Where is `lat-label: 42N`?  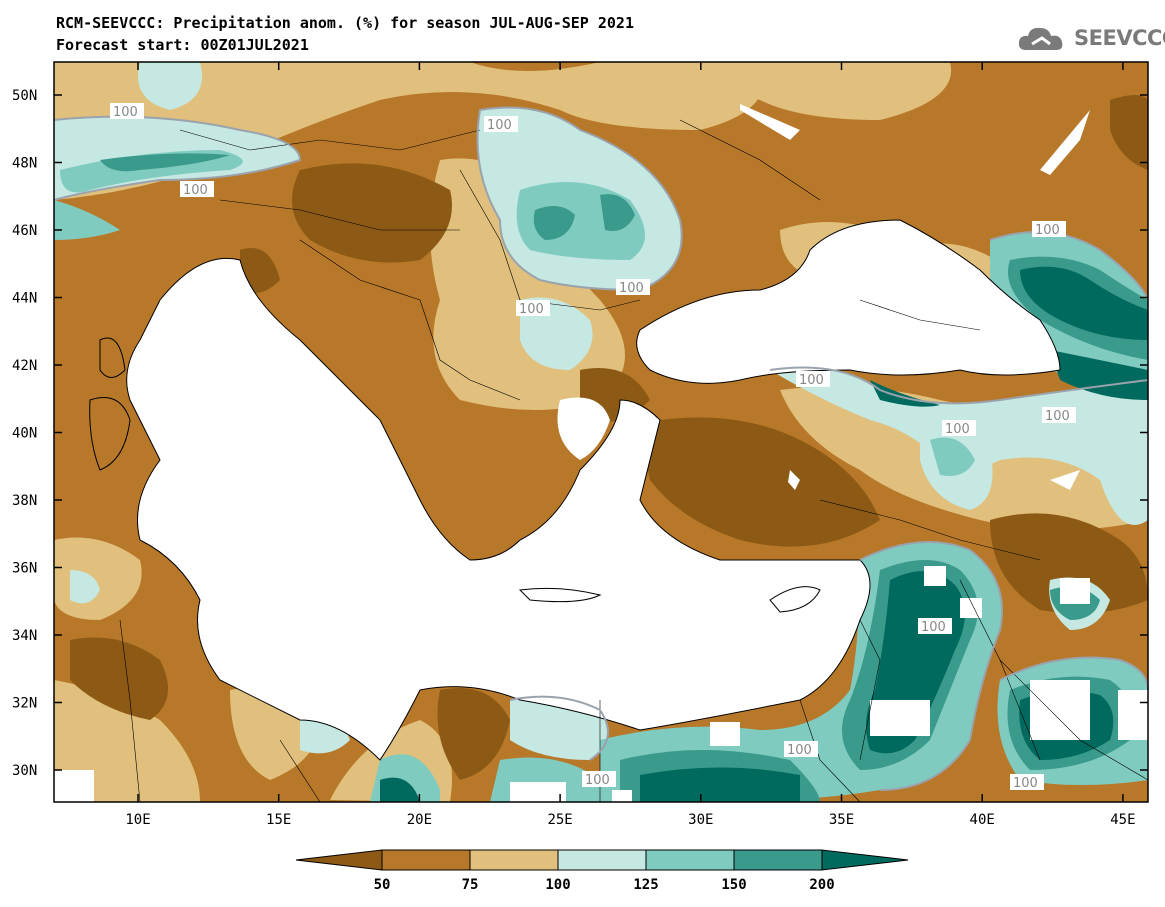
lat-label: 42N is located at coordinates (24, 366).